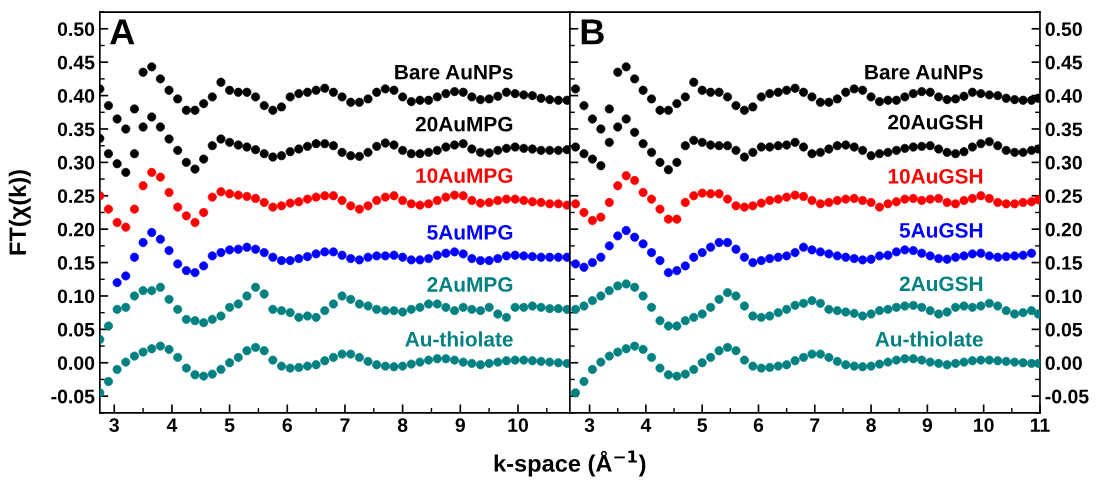  What do you see at coordinates (464, 124) in the screenshot?
I see `series-label: 20AuMPG` at bounding box center [464, 124].